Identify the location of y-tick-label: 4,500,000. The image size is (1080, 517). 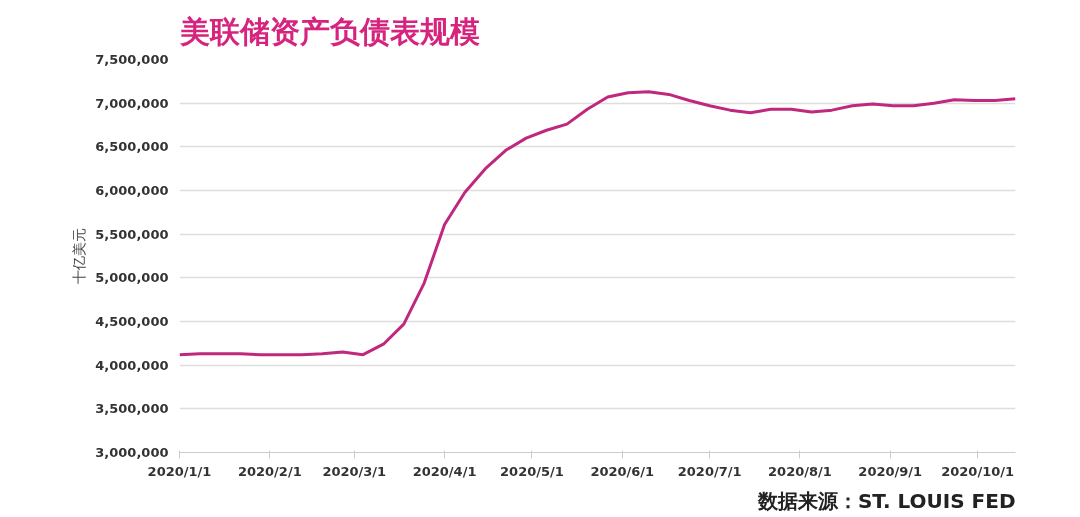
(132, 321).